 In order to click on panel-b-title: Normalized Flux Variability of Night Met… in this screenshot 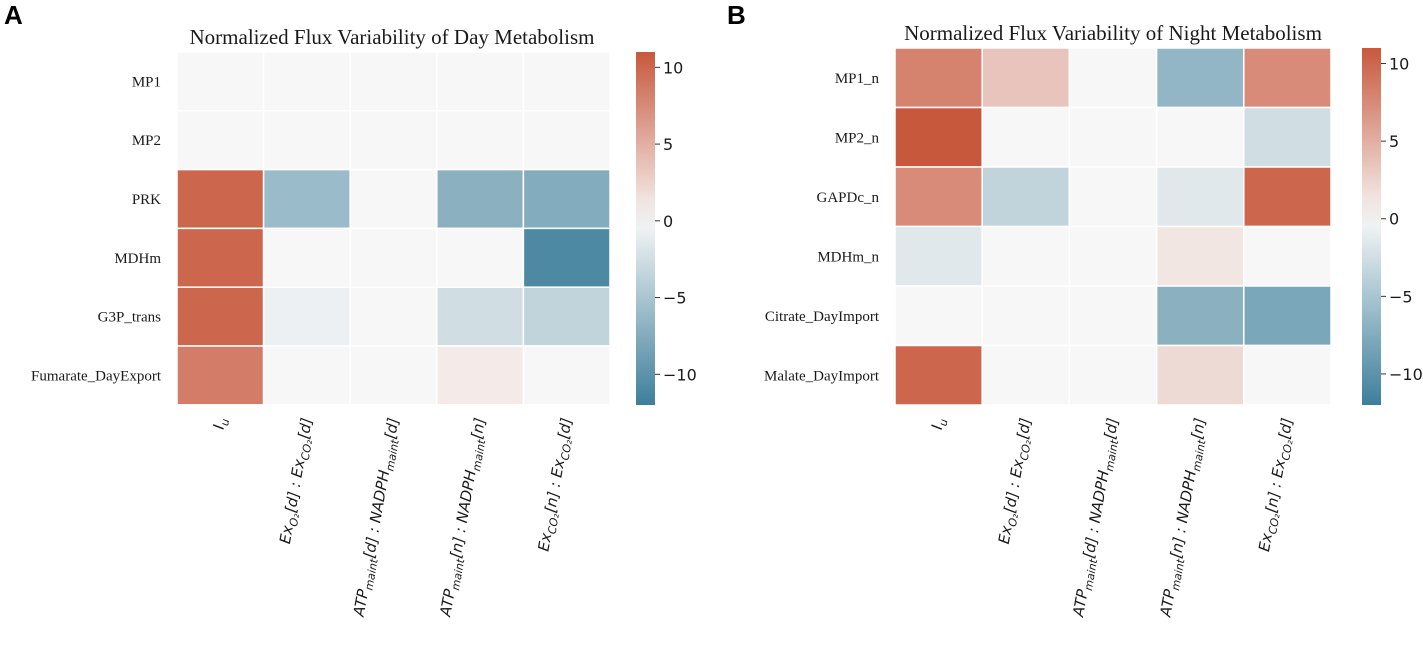, I will do `click(1113, 33)`.